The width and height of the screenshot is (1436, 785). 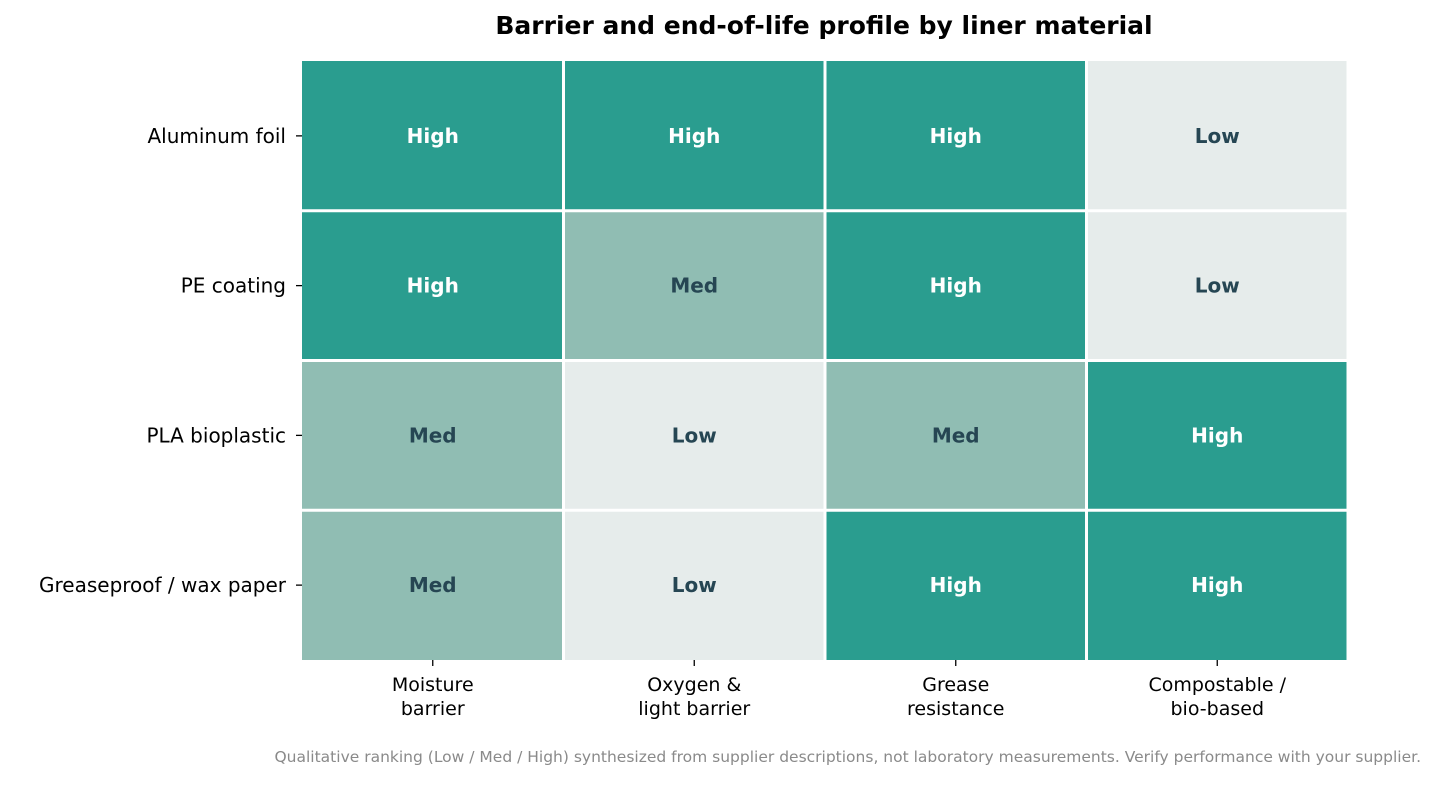 I want to click on row-label: Aluminum foil, so click(x=216, y=136).